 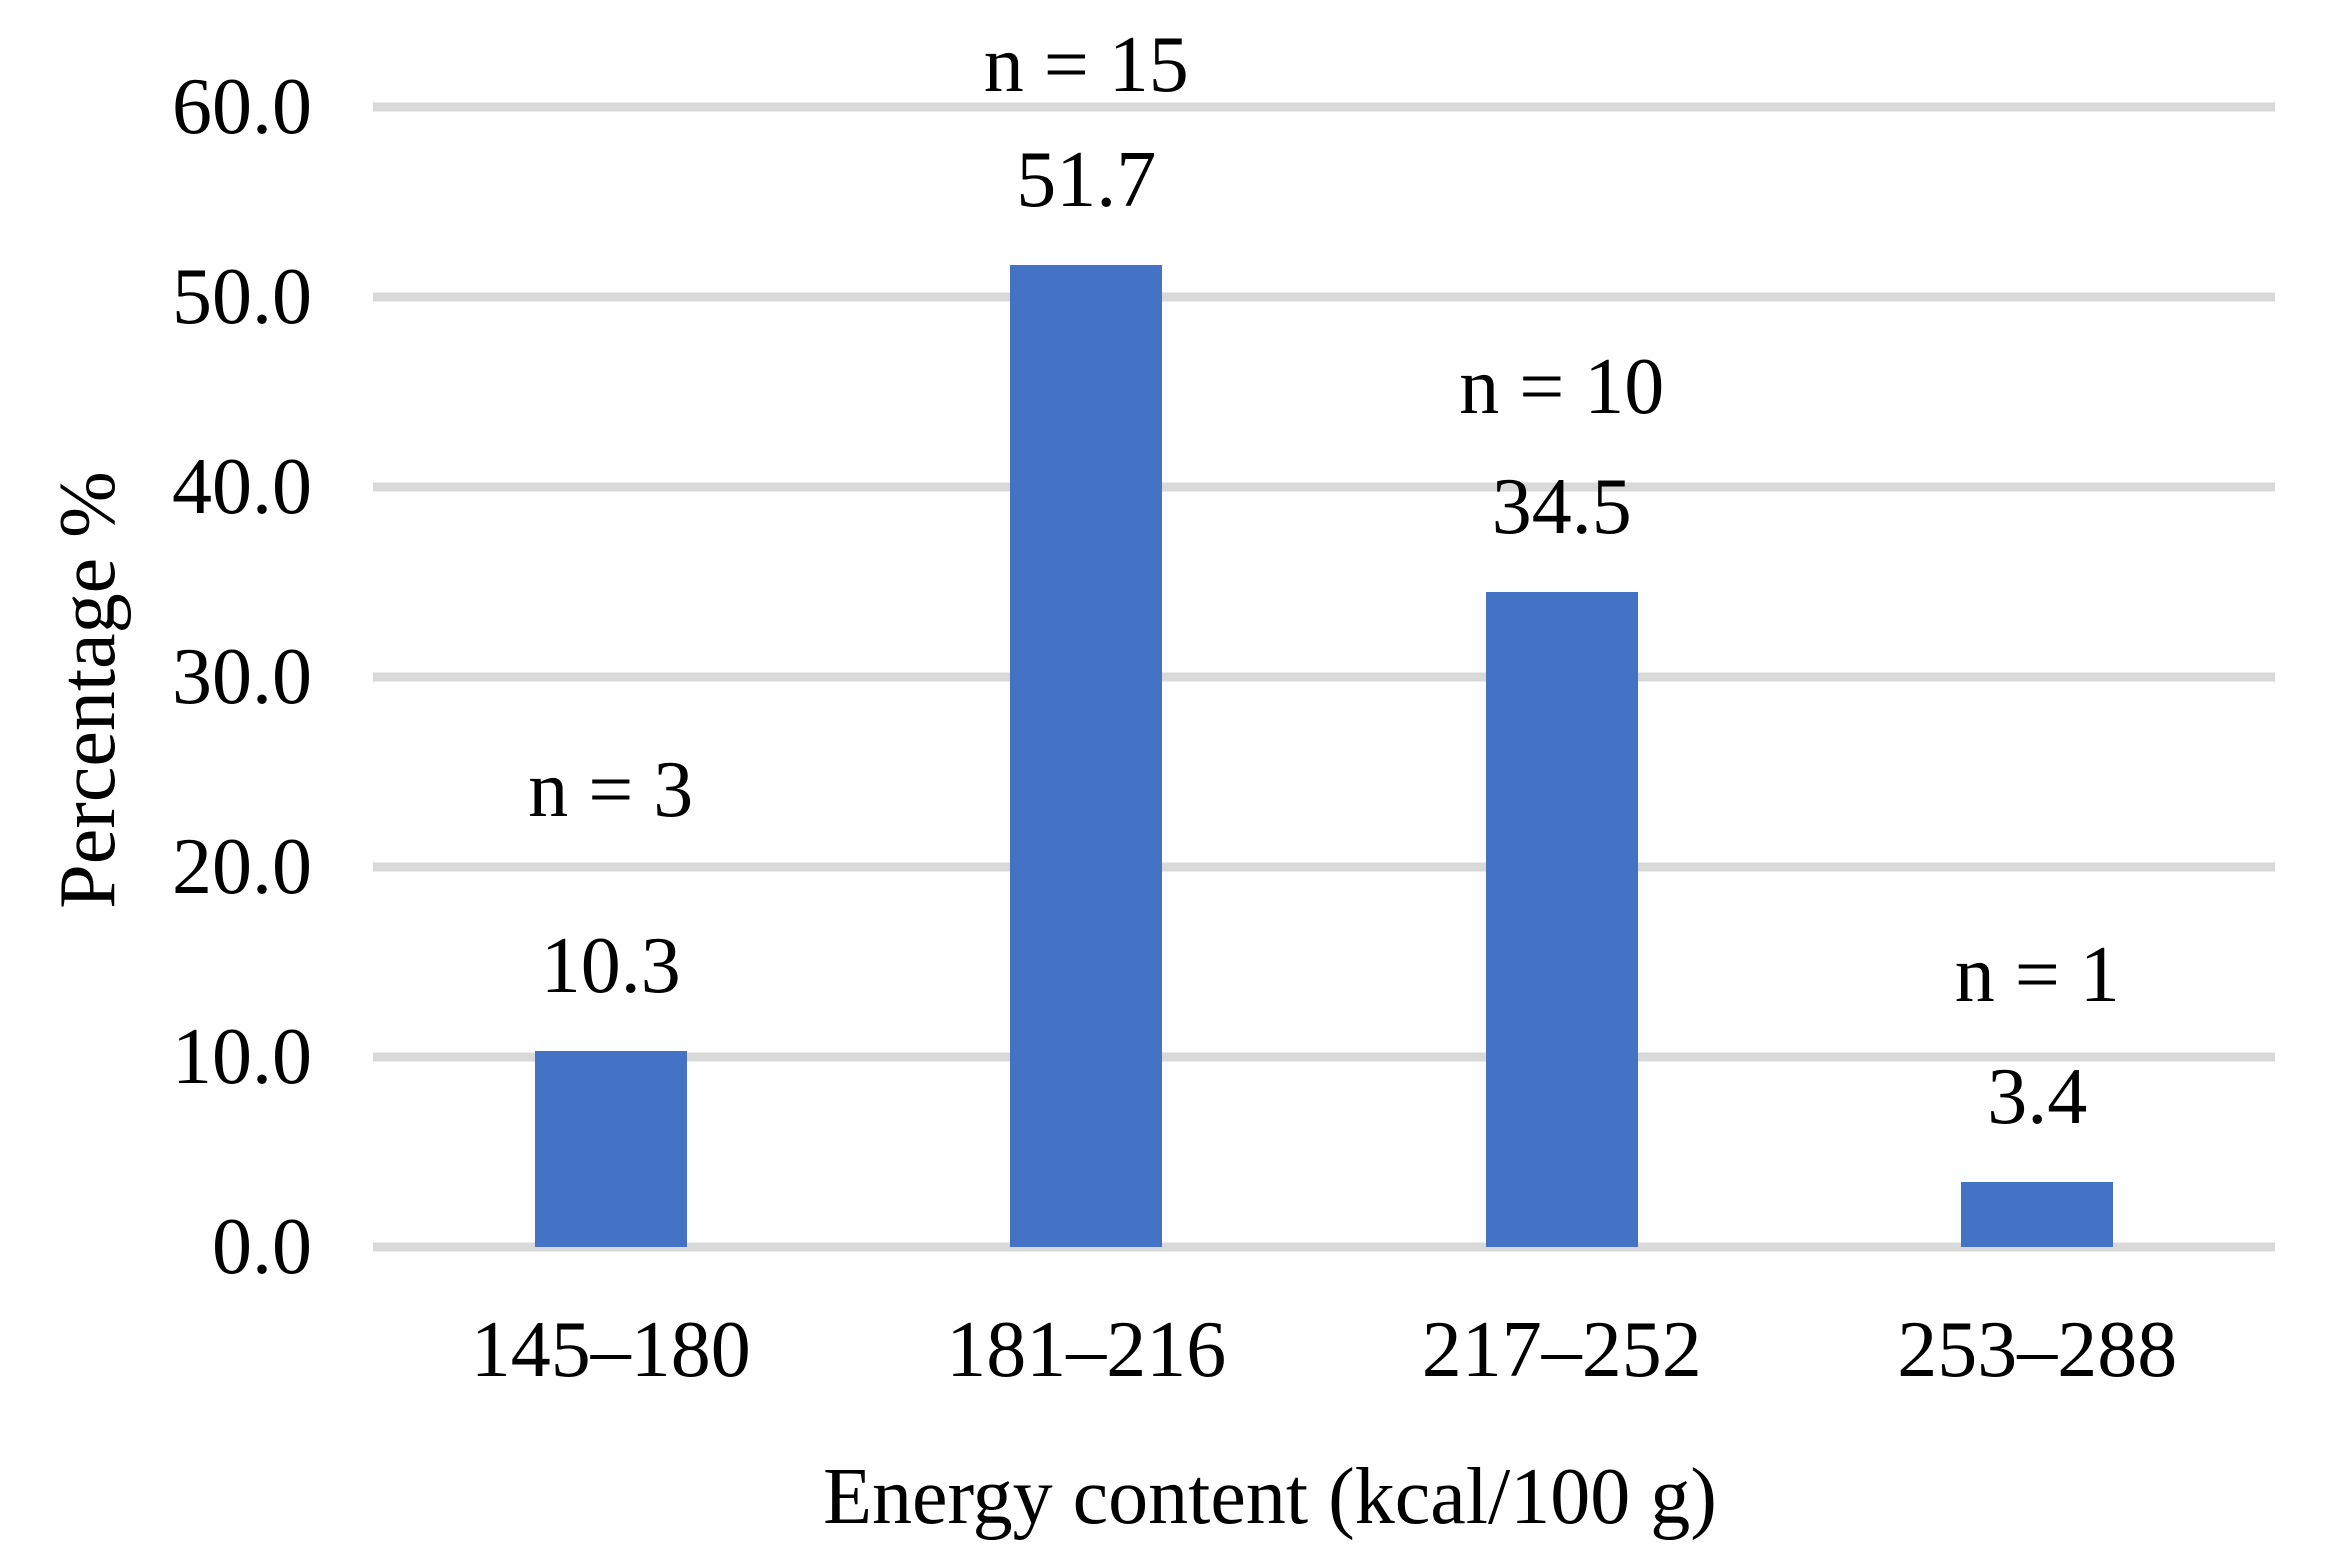 What do you see at coordinates (1270, 1497) in the screenshot?
I see `x-axis-title: Energy content (kcal/100 g)` at bounding box center [1270, 1497].